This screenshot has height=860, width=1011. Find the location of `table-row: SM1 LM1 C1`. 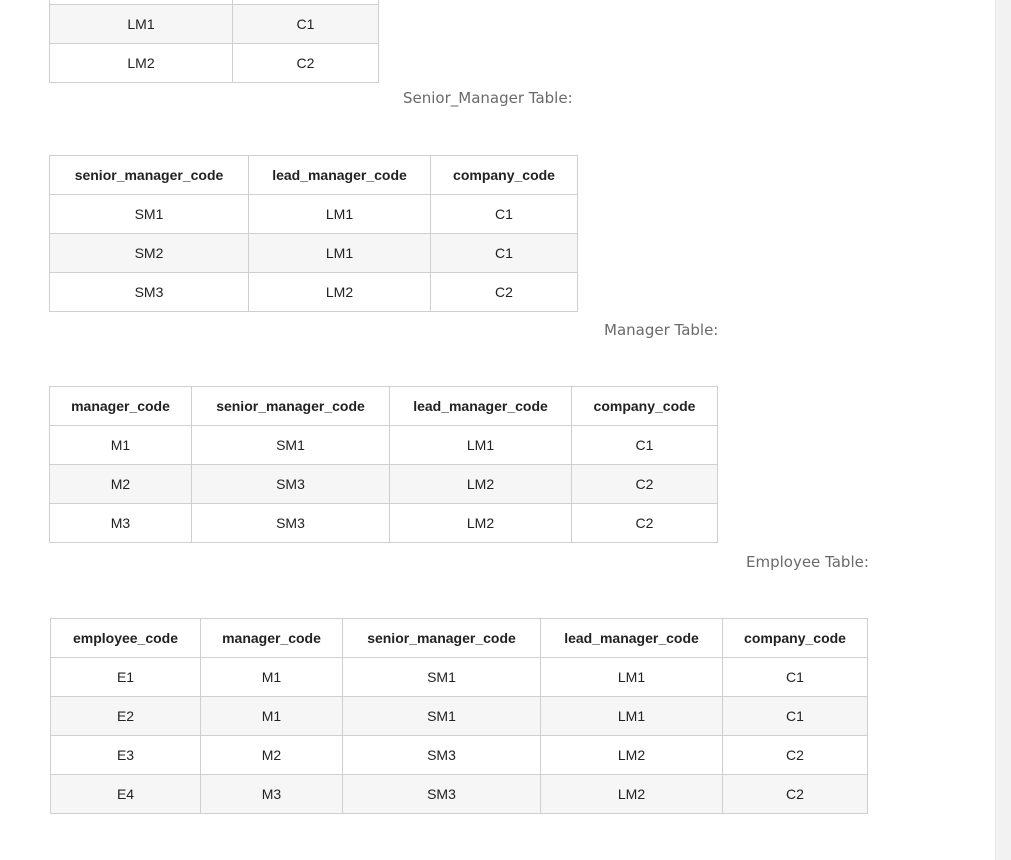

table-row: SM1 LM1 C1 is located at coordinates (313, 214).